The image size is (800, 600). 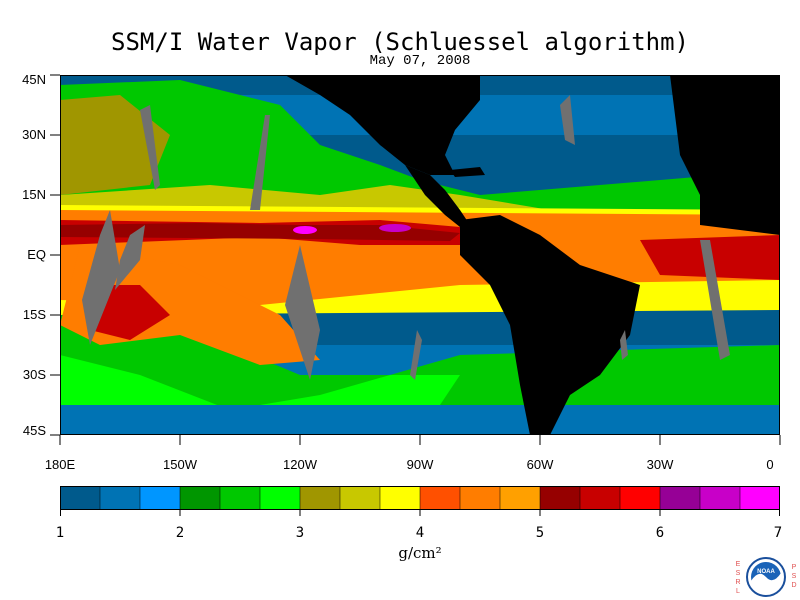 I want to click on noaa-emblem-text: NOAA, so click(x=766, y=572).